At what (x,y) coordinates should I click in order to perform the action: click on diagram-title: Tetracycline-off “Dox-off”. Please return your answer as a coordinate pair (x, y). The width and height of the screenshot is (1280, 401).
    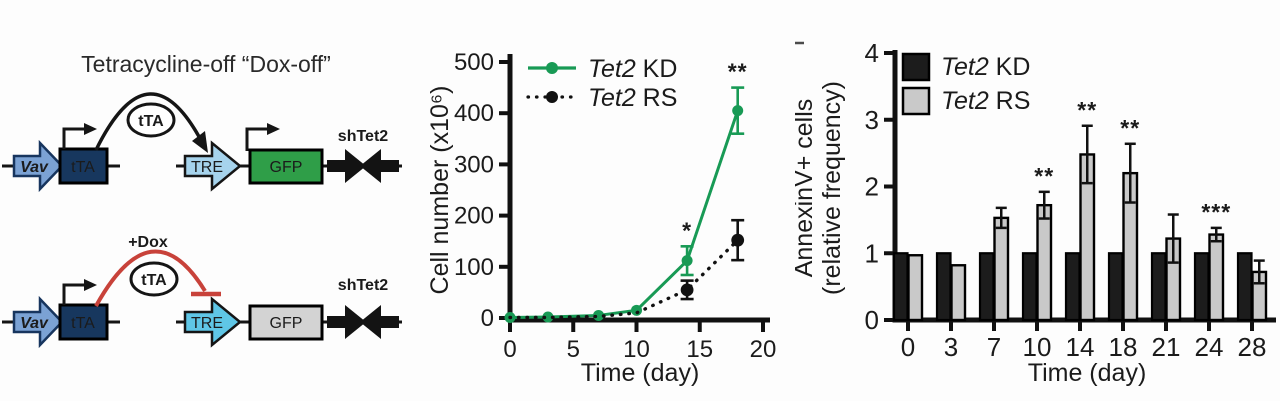
    Looking at the image, I should click on (206, 64).